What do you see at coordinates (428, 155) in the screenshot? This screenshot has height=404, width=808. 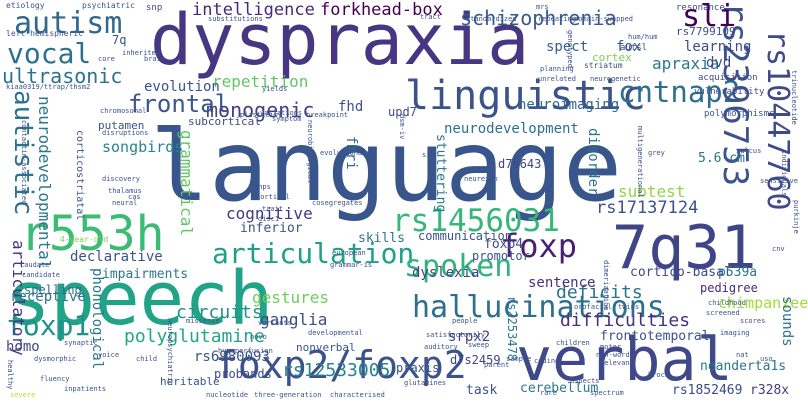 I see `cloud-word: sib` at bounding box center [428, 155].